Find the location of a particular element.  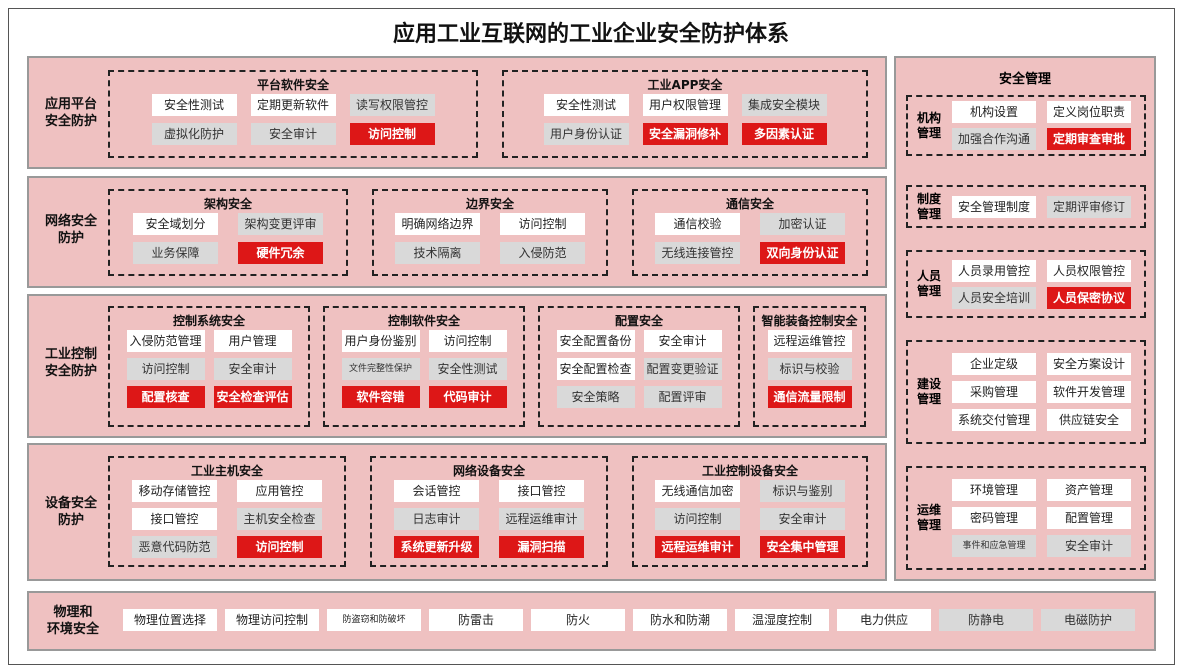

block-item: 多因素认证 is located at coordinates (784, 134).